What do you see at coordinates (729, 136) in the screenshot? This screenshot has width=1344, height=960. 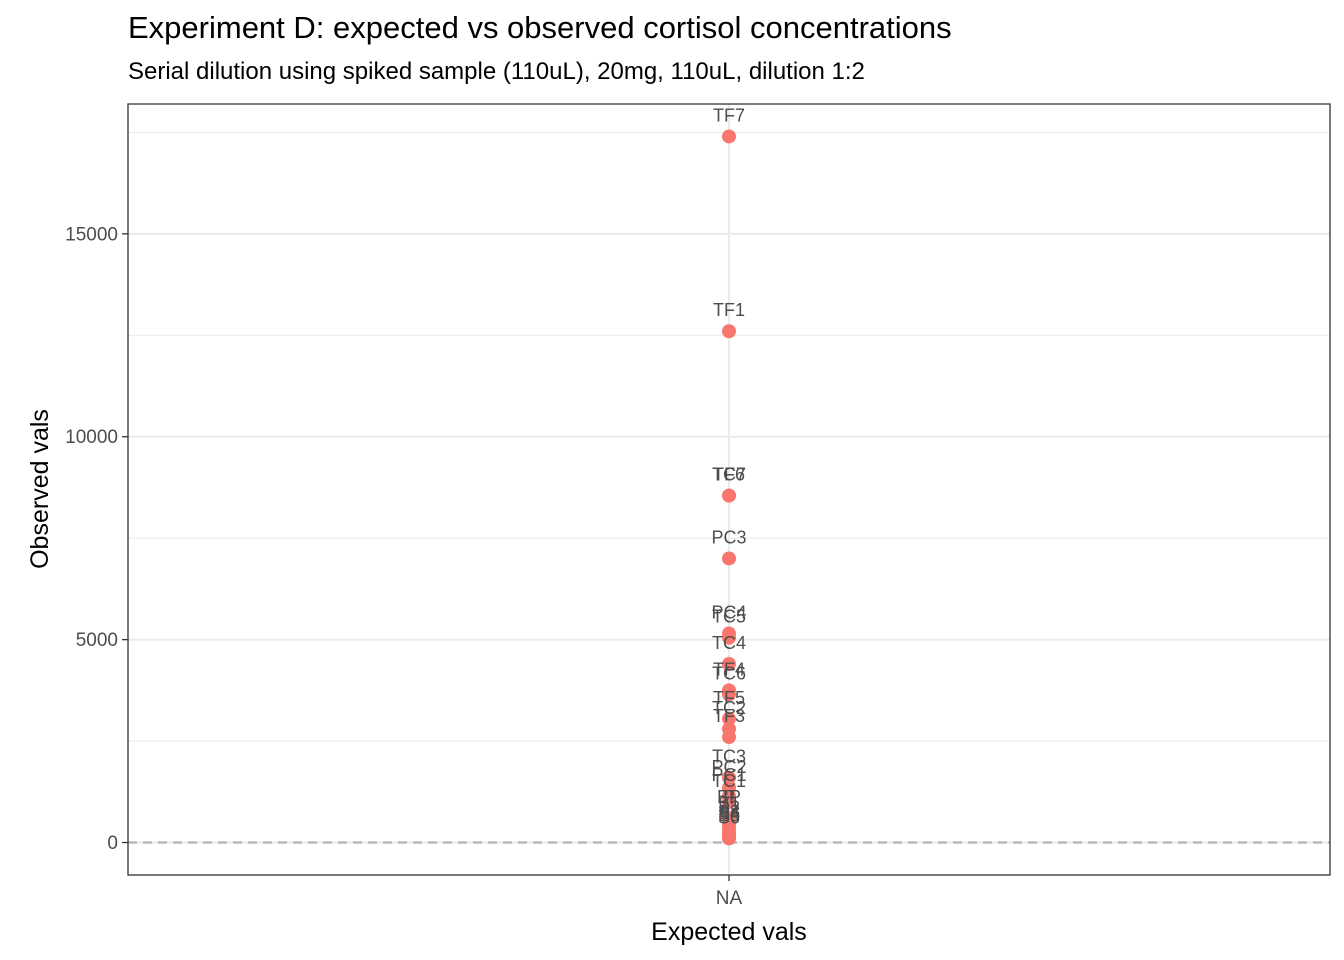 I see `data-point-tf7` at bounding box center [729, 136].